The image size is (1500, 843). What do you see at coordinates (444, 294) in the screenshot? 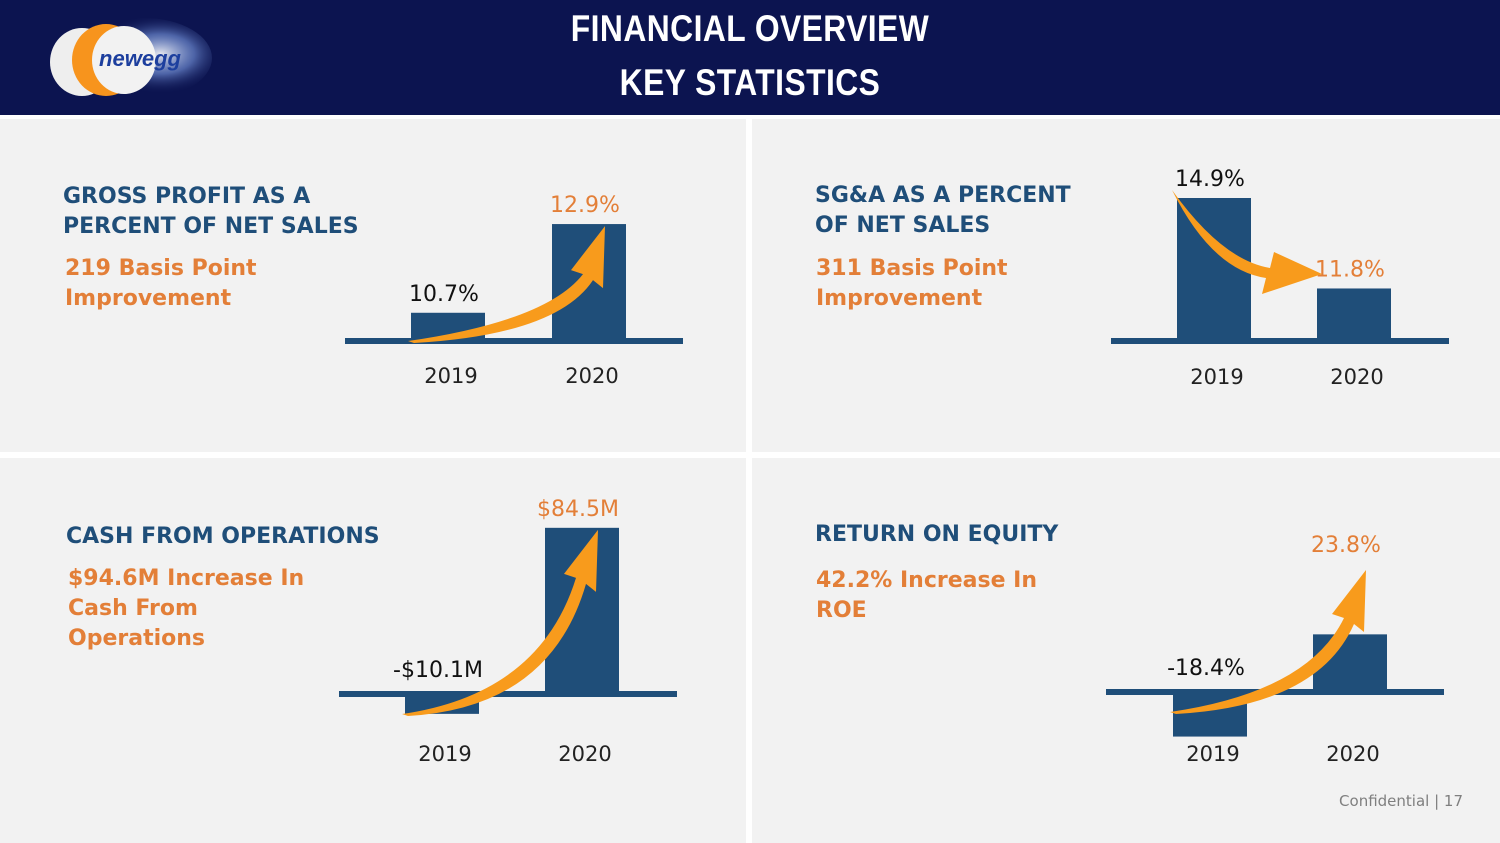
I see `chart1-value-label: 10.7%` at bounding box center [444, 294].